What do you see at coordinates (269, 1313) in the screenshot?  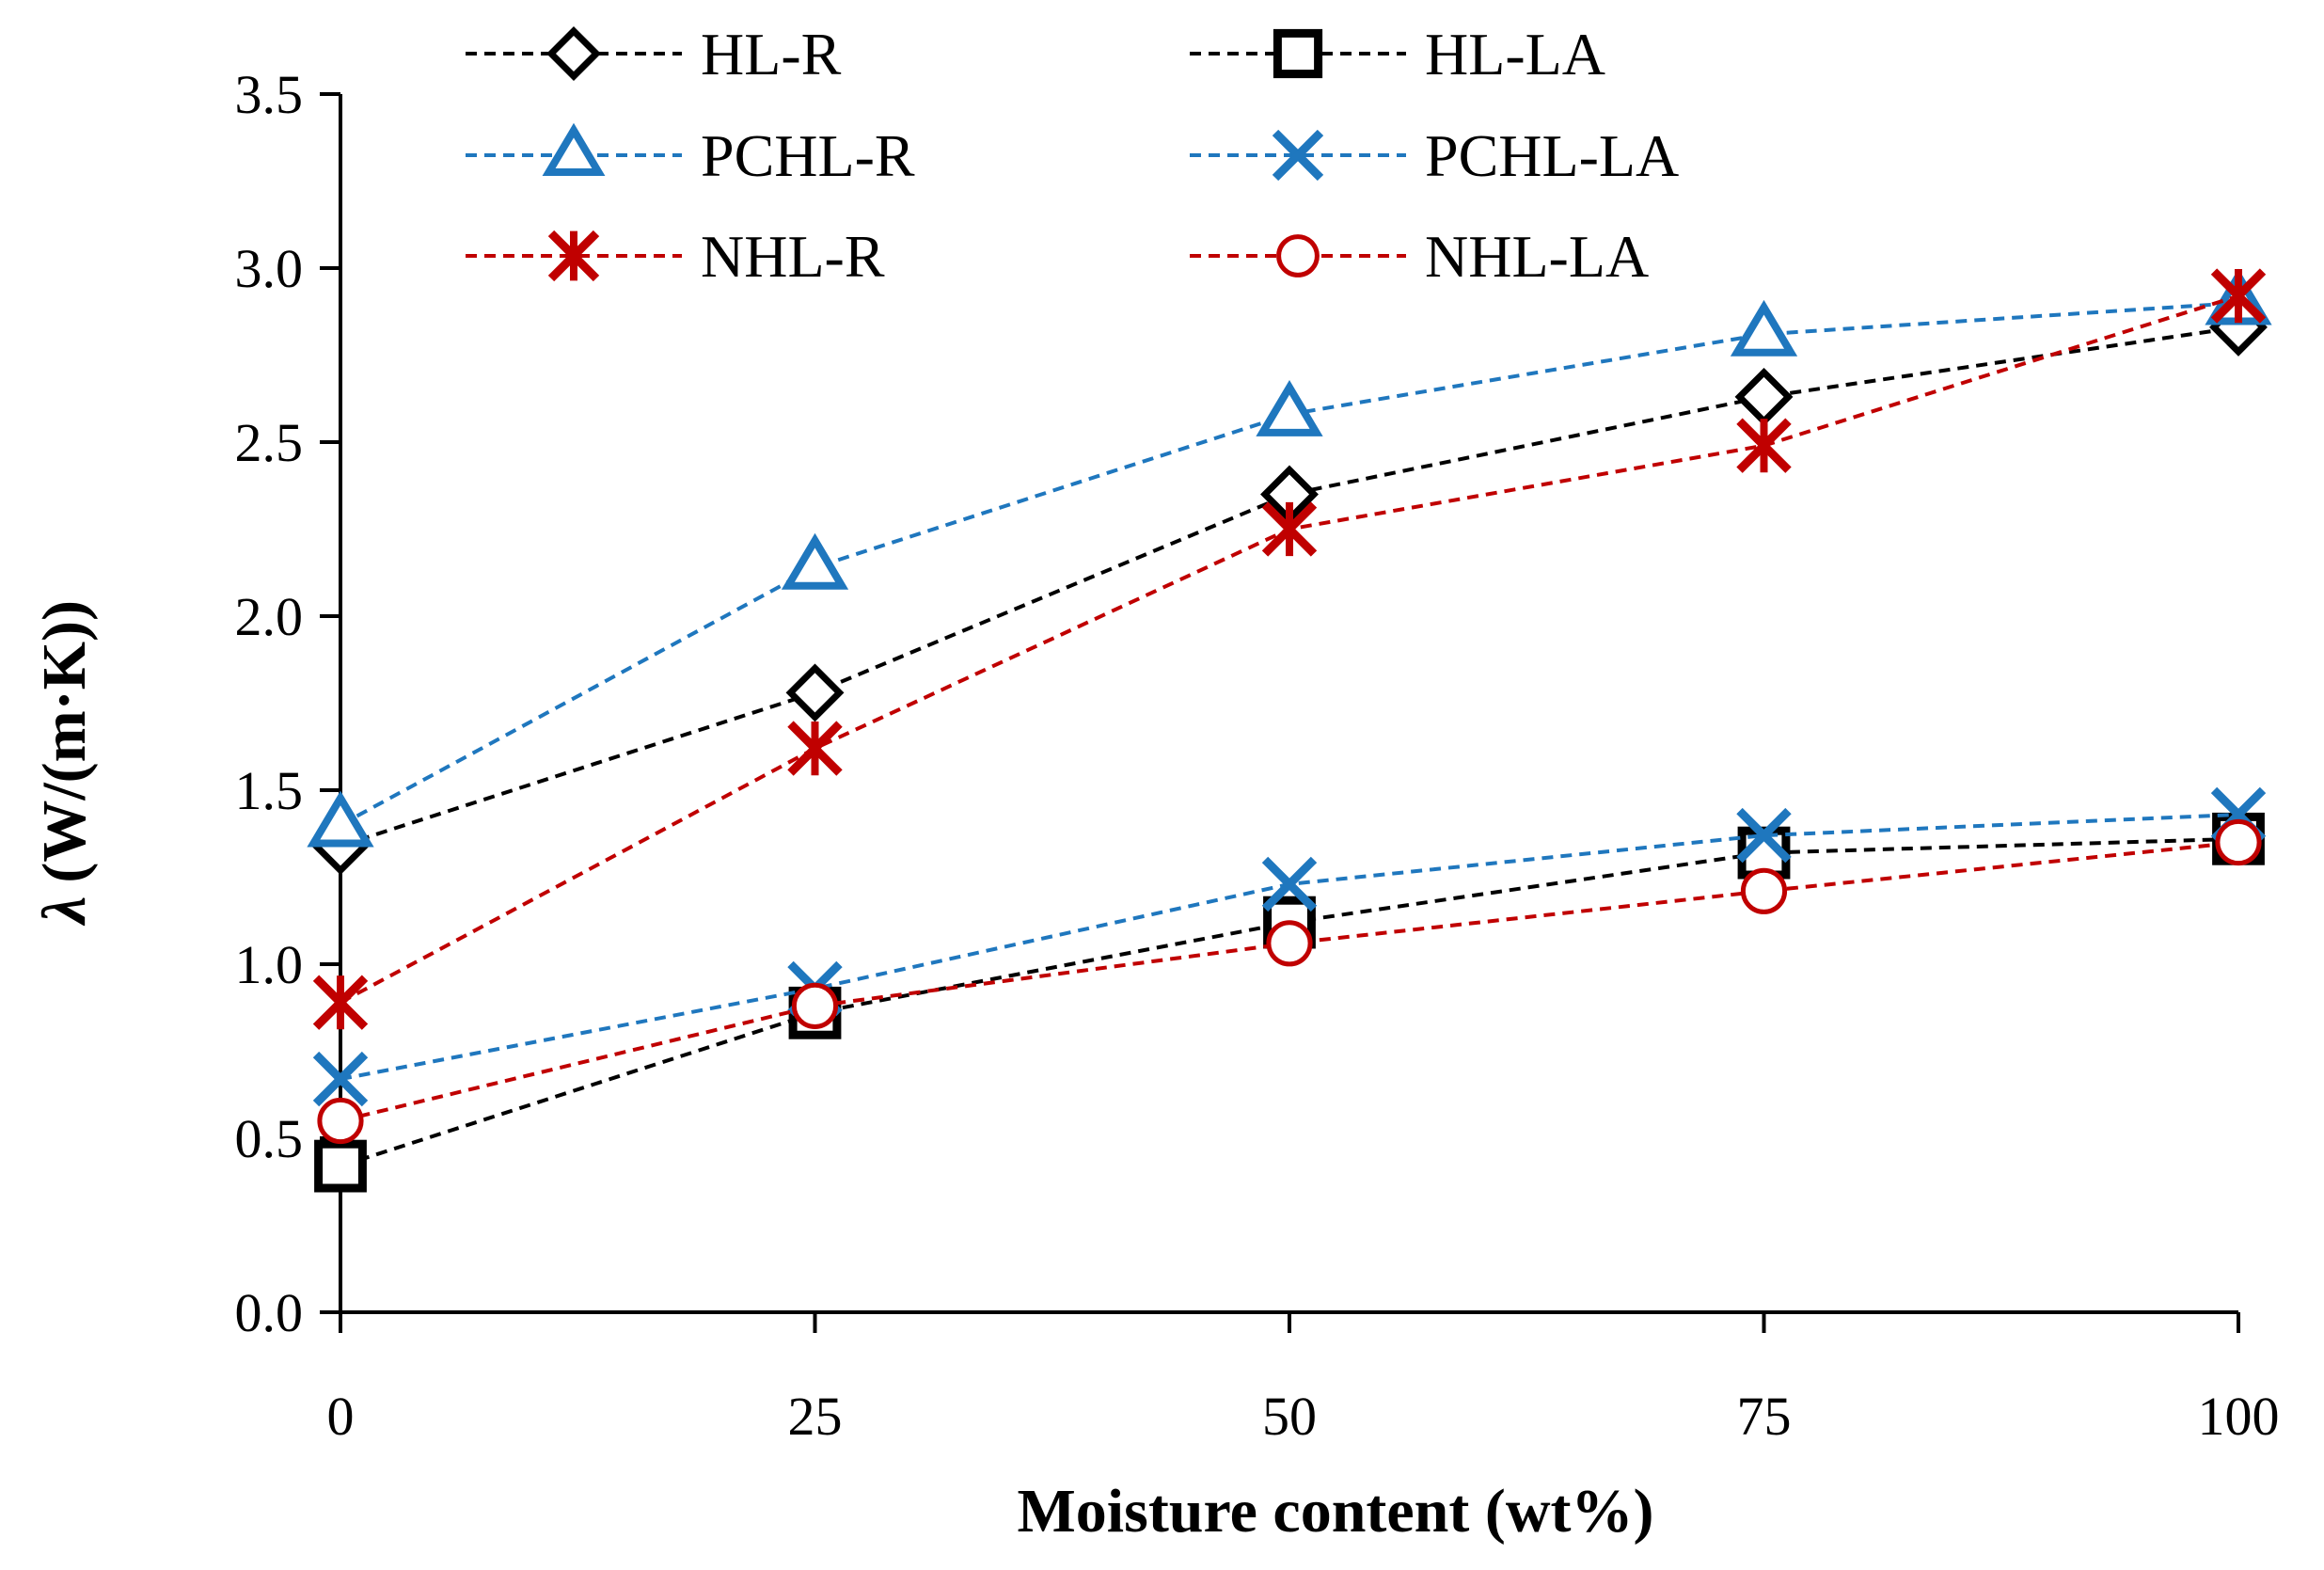 I see `y-tick-label: 0.0` at bounding box center [269, 1313].